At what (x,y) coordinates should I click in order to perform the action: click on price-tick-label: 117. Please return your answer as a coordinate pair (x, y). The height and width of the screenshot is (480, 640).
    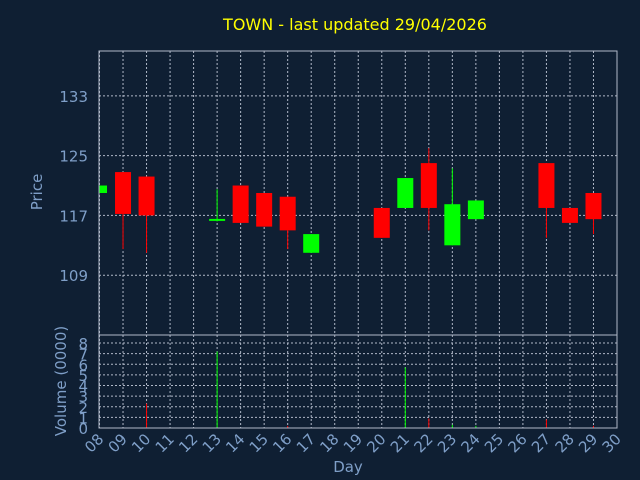
    Looking at the image, I should click on (73, 216).